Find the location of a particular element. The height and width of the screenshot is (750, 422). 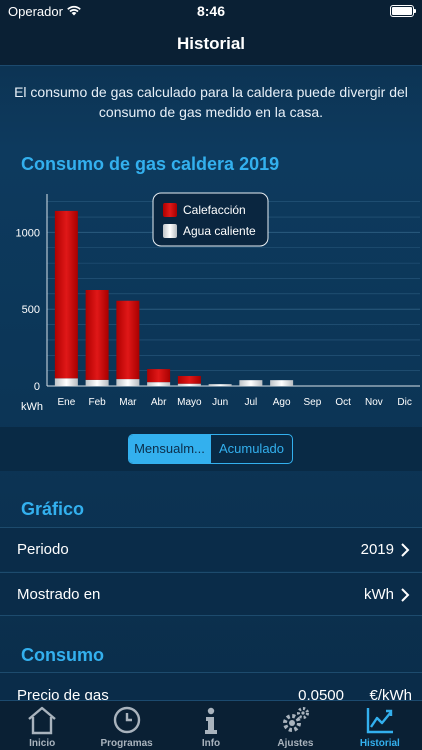

bar-agua-caliente-abr is located at coordinates (159, 384).